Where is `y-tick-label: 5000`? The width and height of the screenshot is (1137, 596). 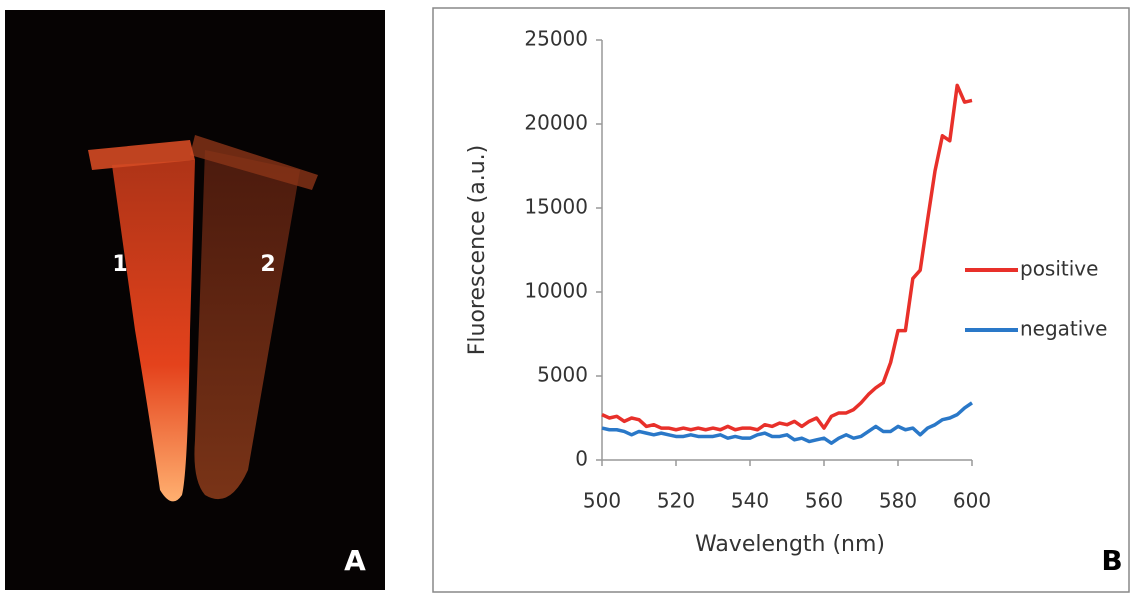 y-tick-label: 5000 is located at coordinates (562, 375).